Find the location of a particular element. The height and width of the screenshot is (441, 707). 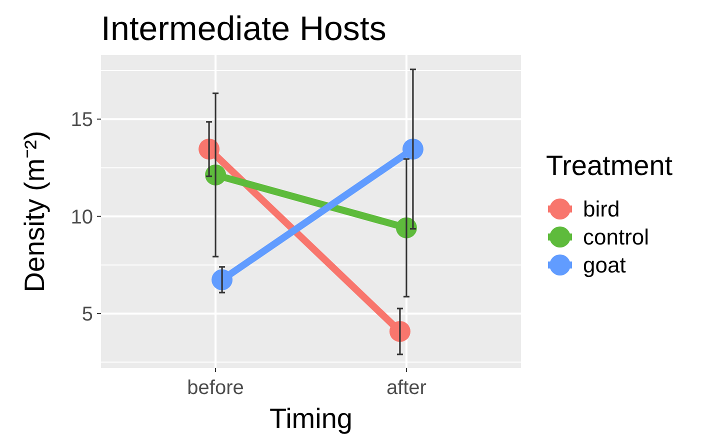

x-tick-label: after is located at coordinates (406, 388).